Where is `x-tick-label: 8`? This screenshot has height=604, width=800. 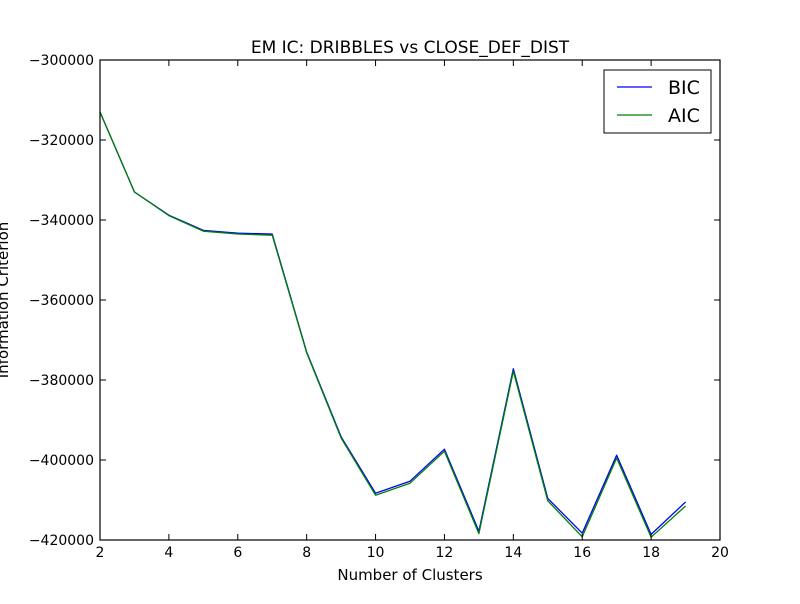
x-tick-label: 8 is located at coordinates (306, 553).